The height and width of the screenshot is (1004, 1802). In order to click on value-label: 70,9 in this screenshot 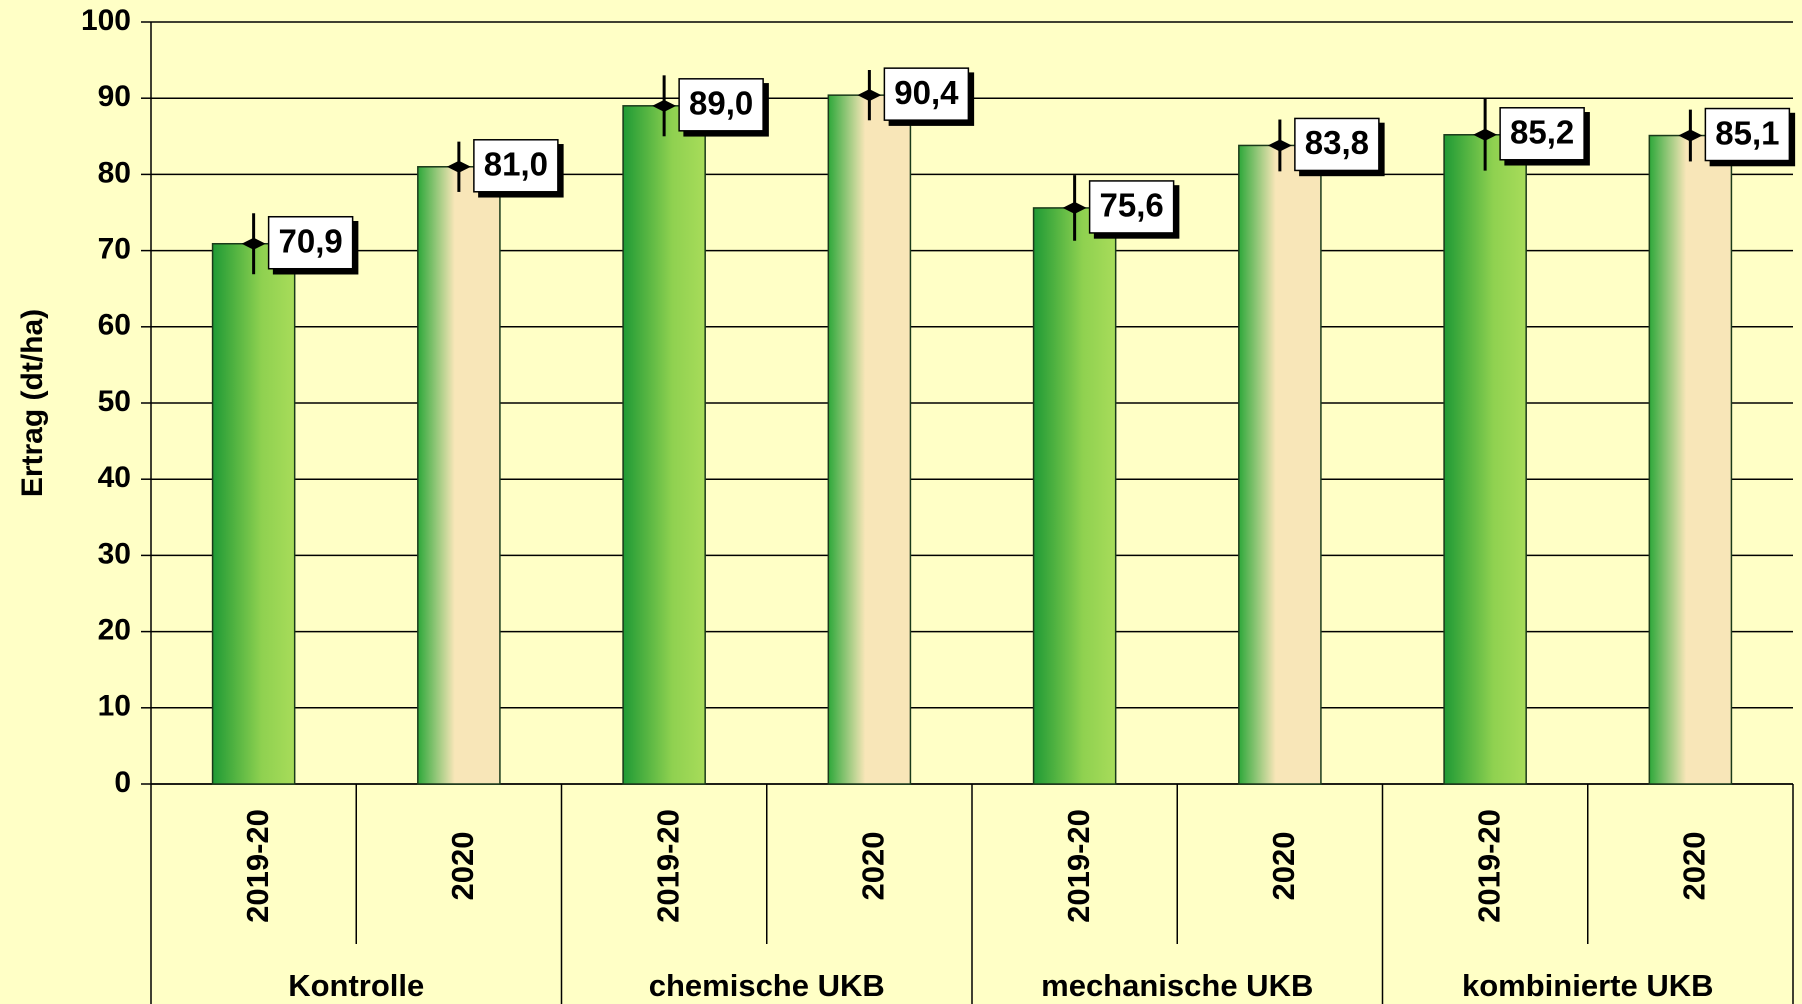, I will do `click(311, 240)`.